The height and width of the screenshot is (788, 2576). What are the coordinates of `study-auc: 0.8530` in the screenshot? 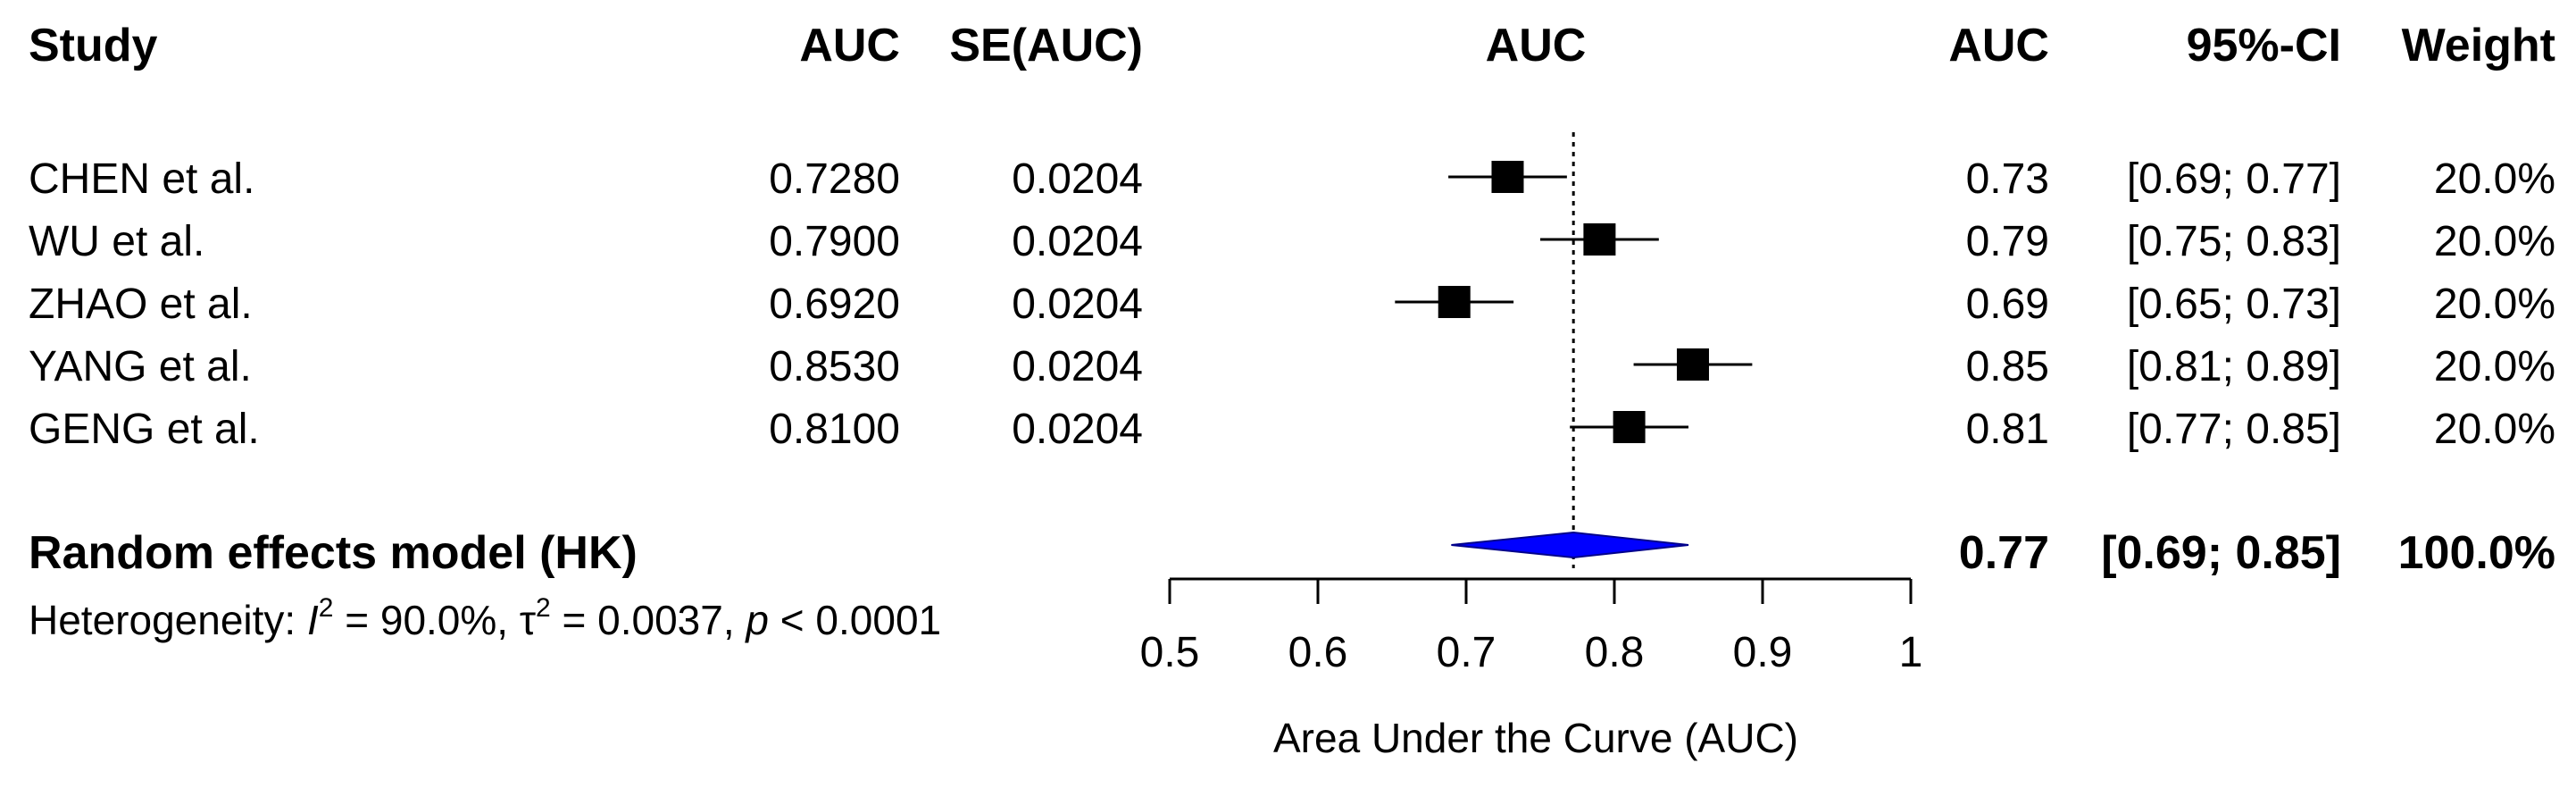 It's located at (834, 366).